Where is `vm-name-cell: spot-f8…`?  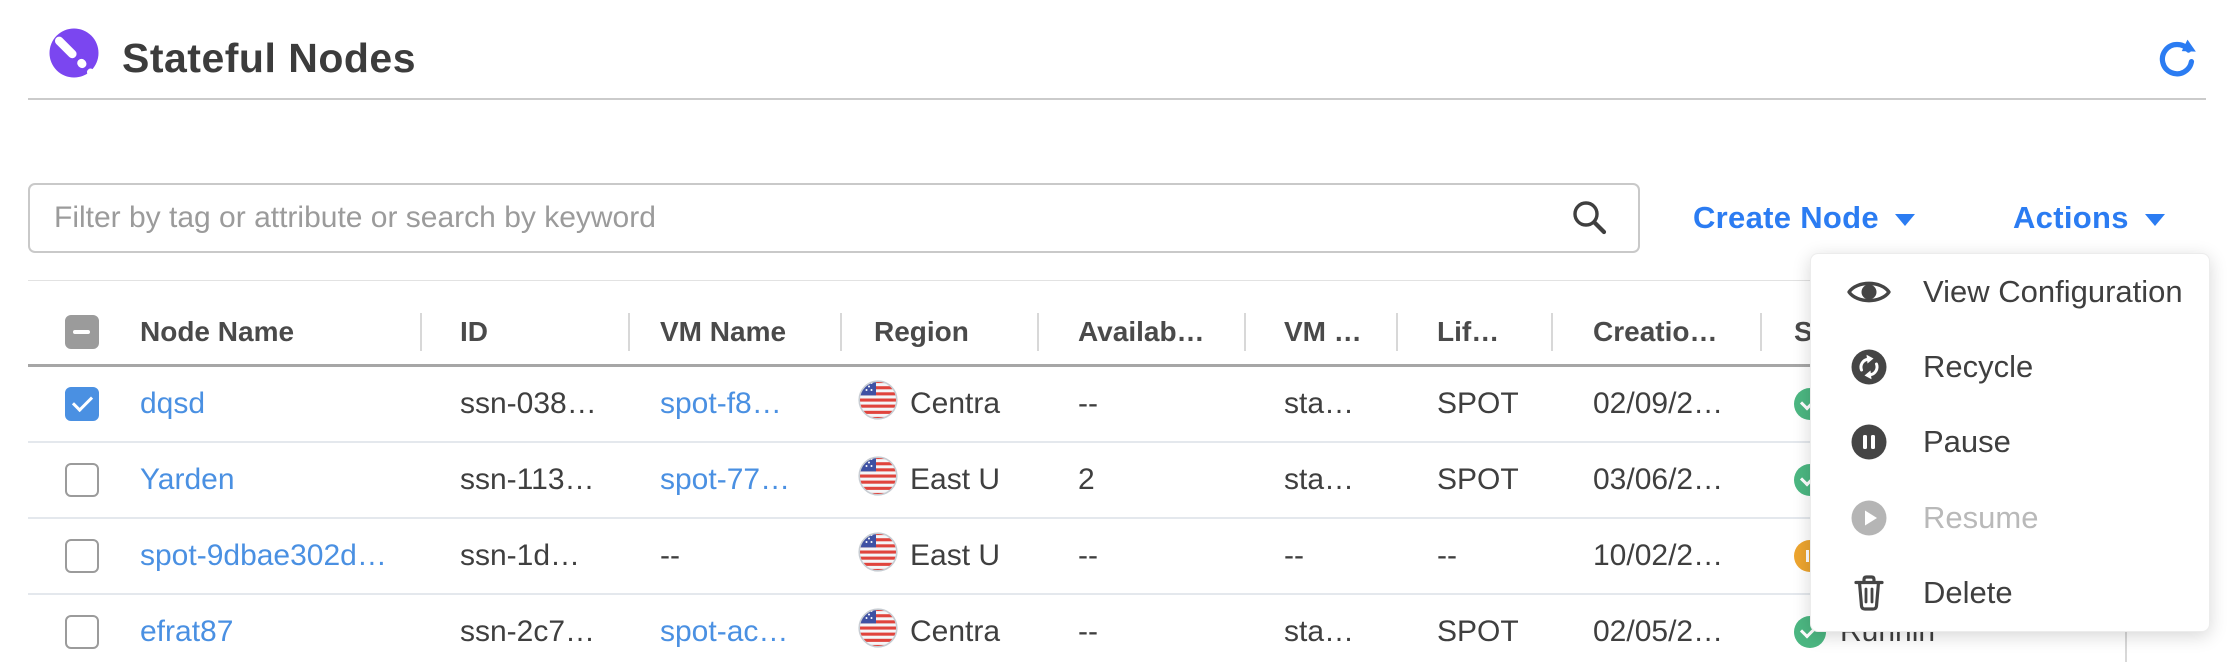 vm-name-cell: spot-f8… is located at coordinates (734, 404).